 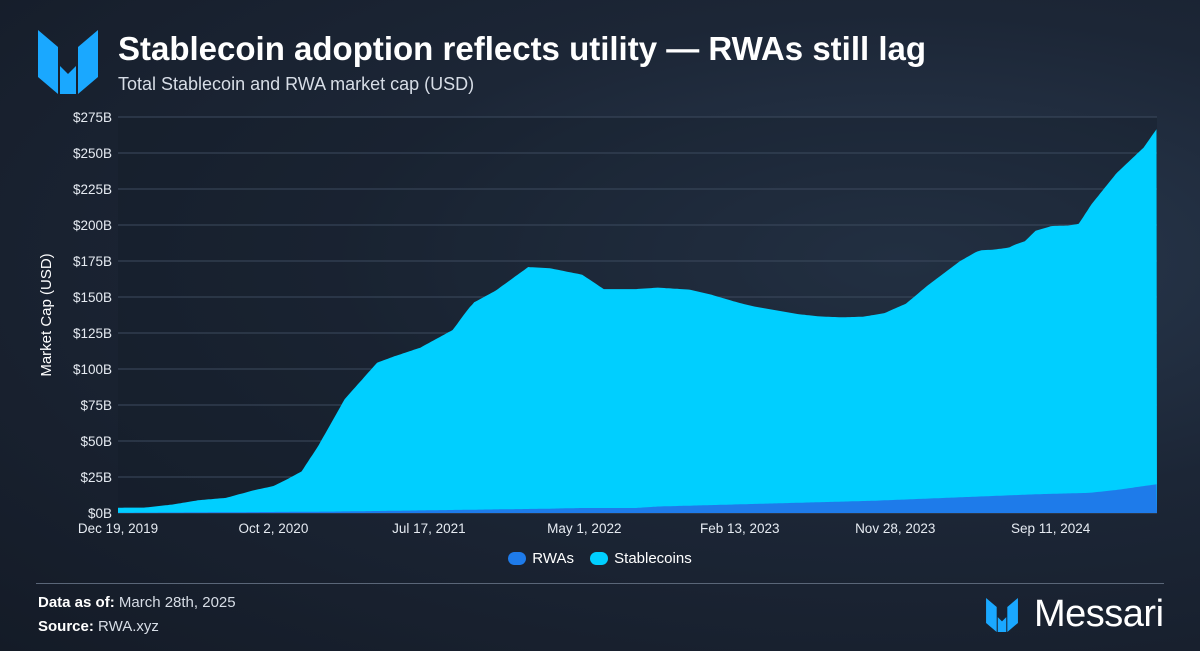 What do you see at coordinates (66, 626) in the screenshot?
I see `source-label: Source:` at bounding box center [66, 626].